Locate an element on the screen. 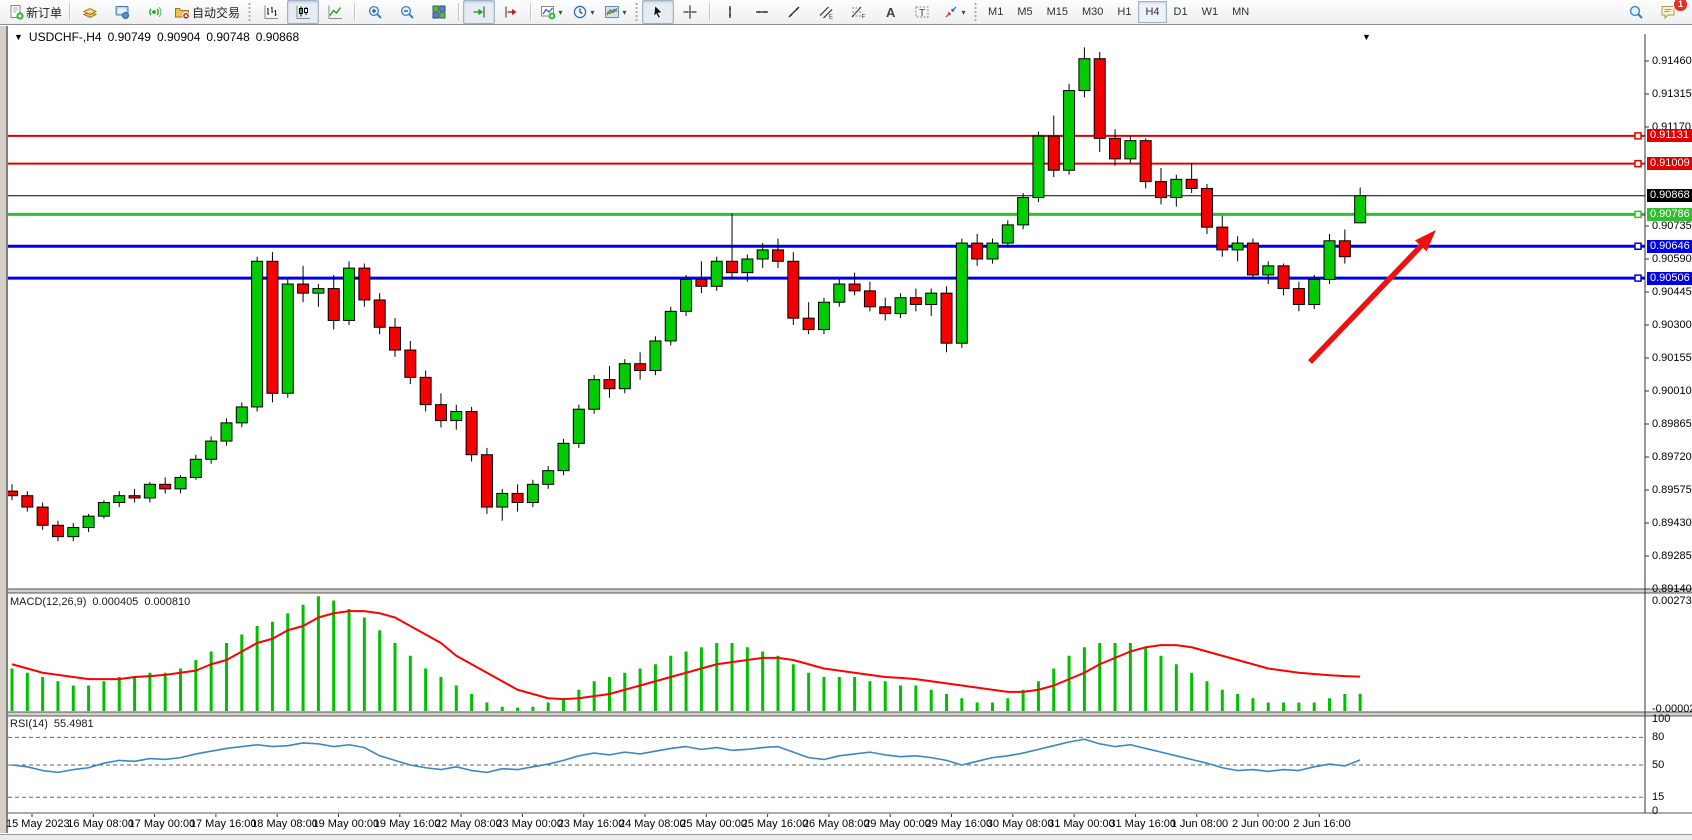  timeframe-button-m15: M15 is located at coordinates (1057, 12).